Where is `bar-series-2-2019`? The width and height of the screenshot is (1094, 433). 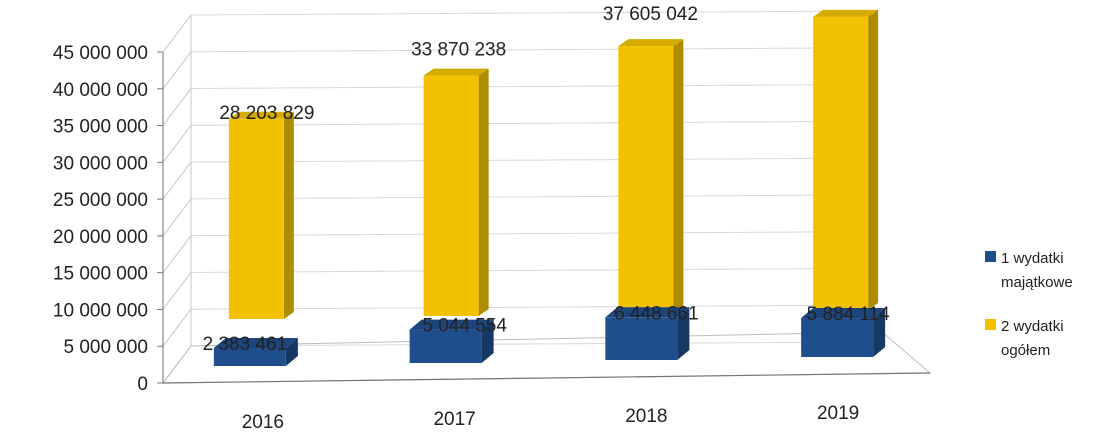 bar-series-2-2019 is located at coordinates (846, 160).